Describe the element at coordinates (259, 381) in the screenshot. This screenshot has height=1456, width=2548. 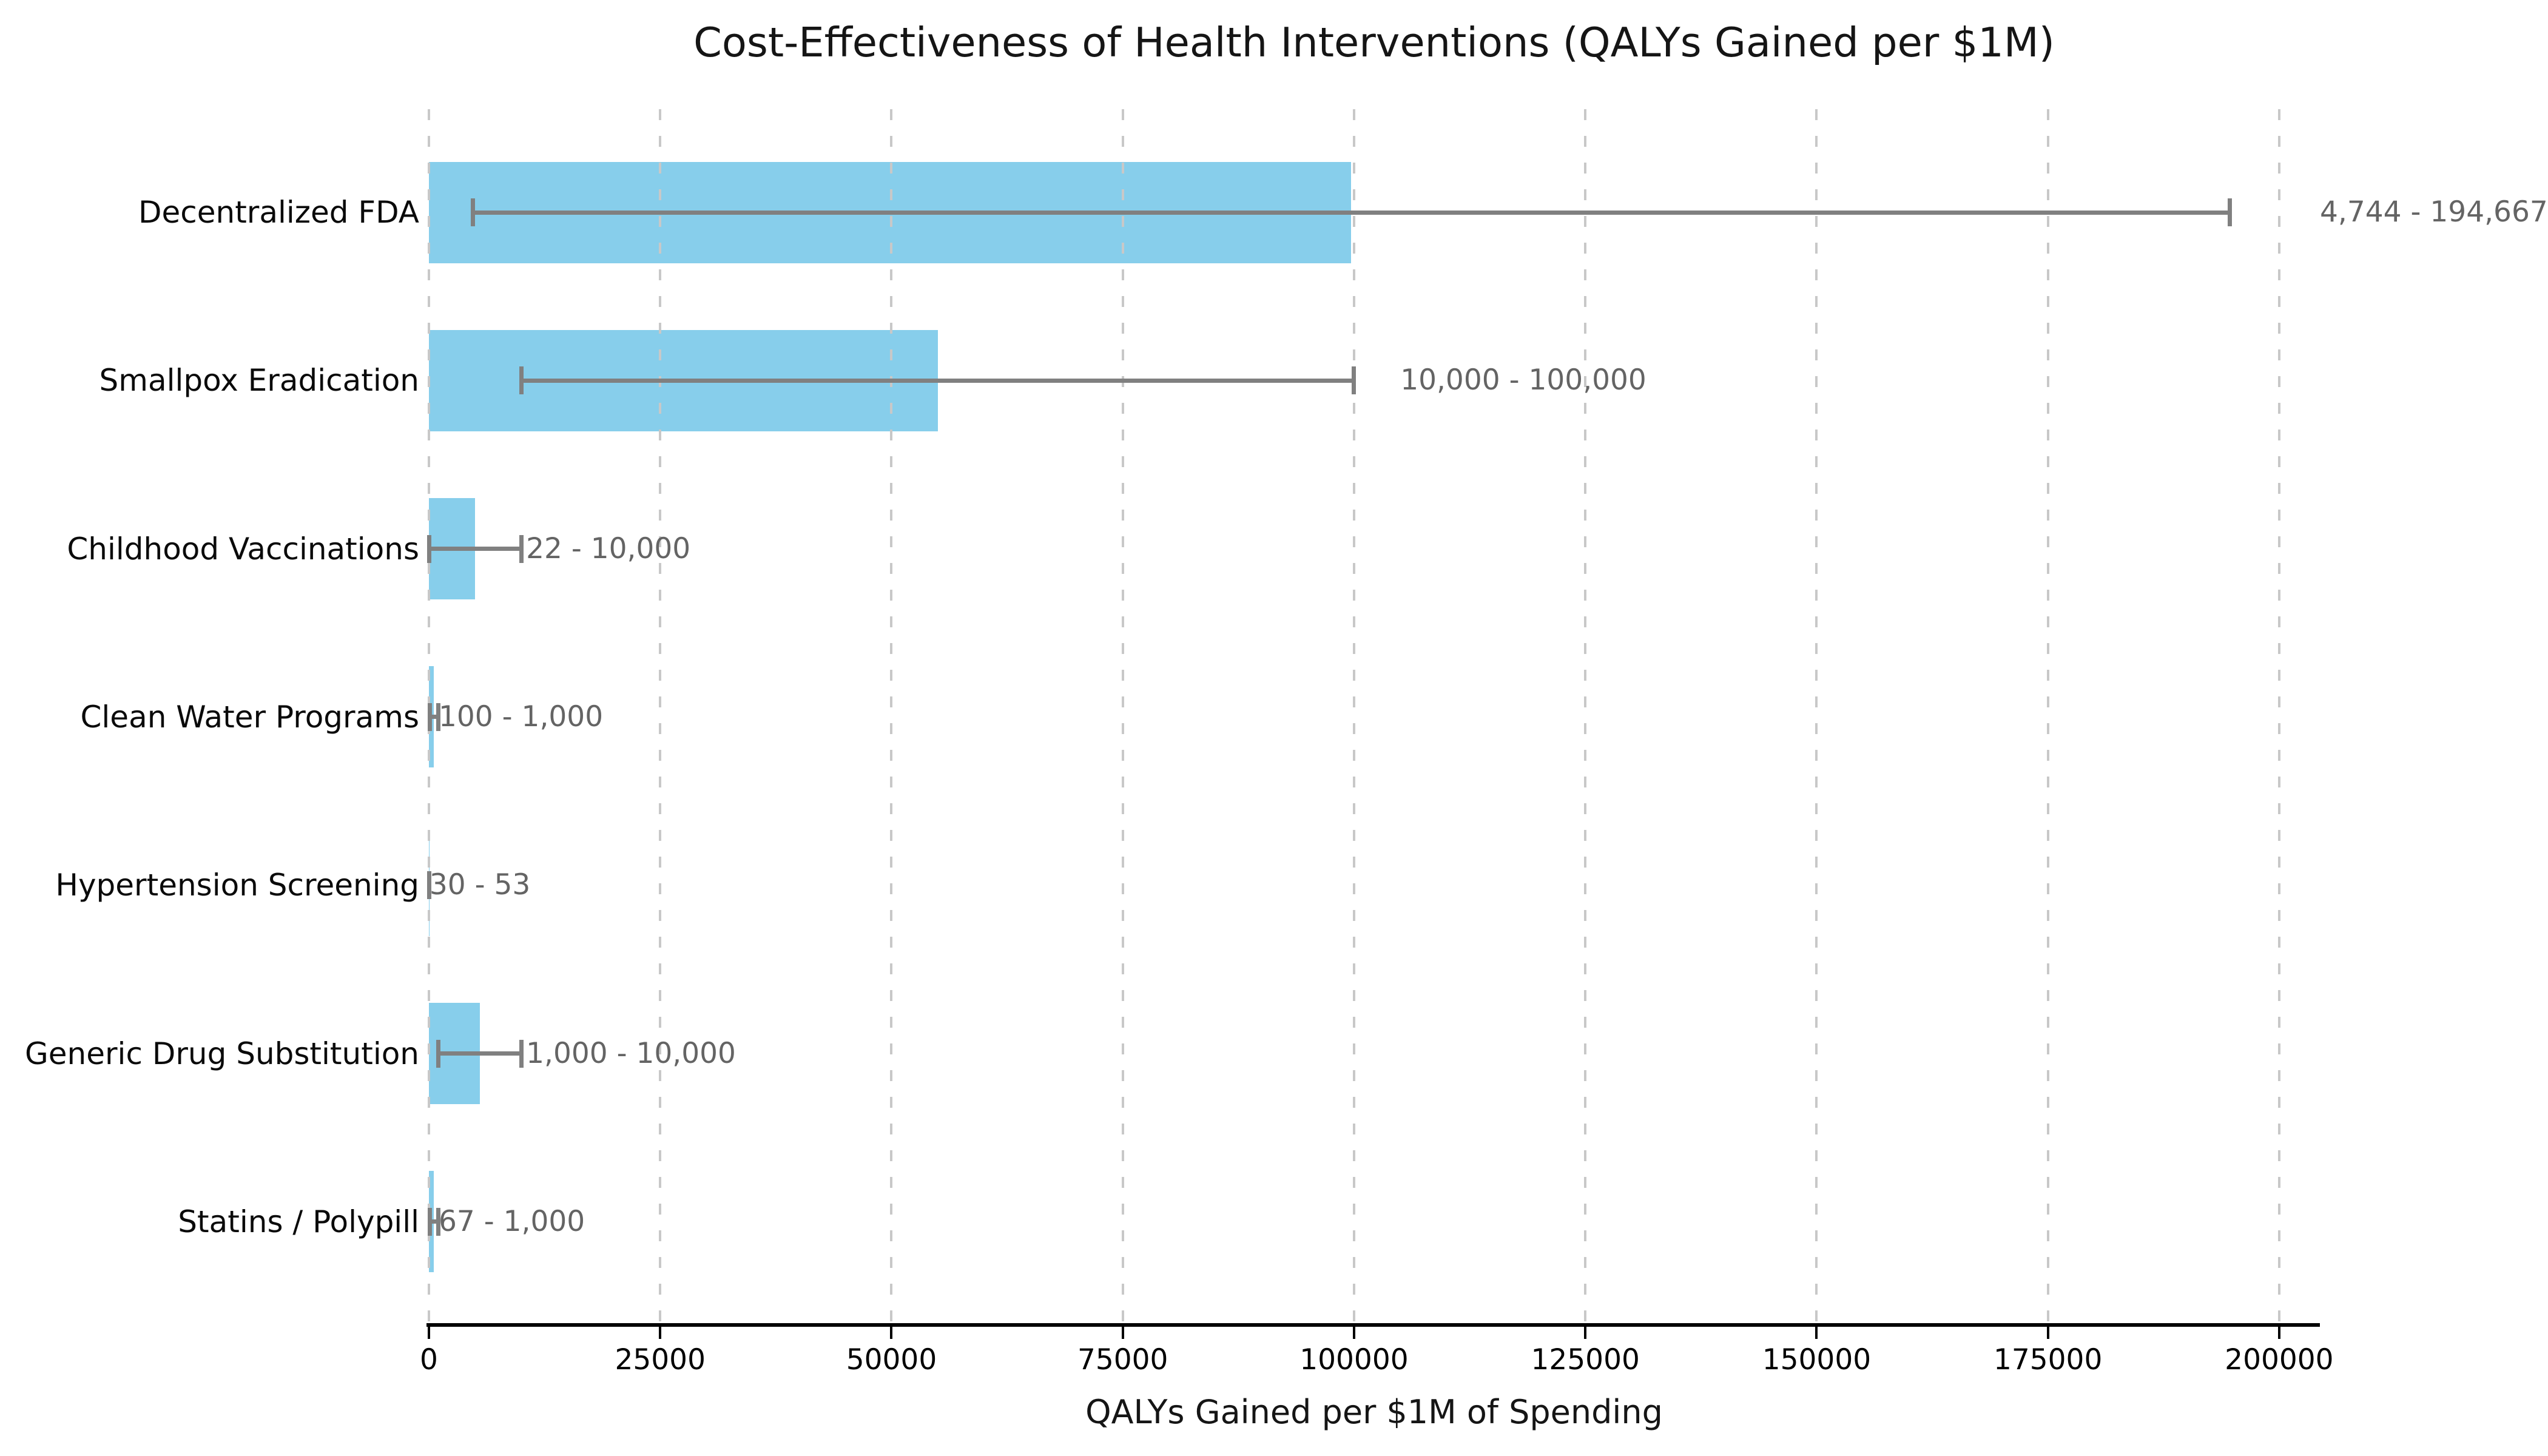
I see `category-label: Smallpox Eradication` at that location.